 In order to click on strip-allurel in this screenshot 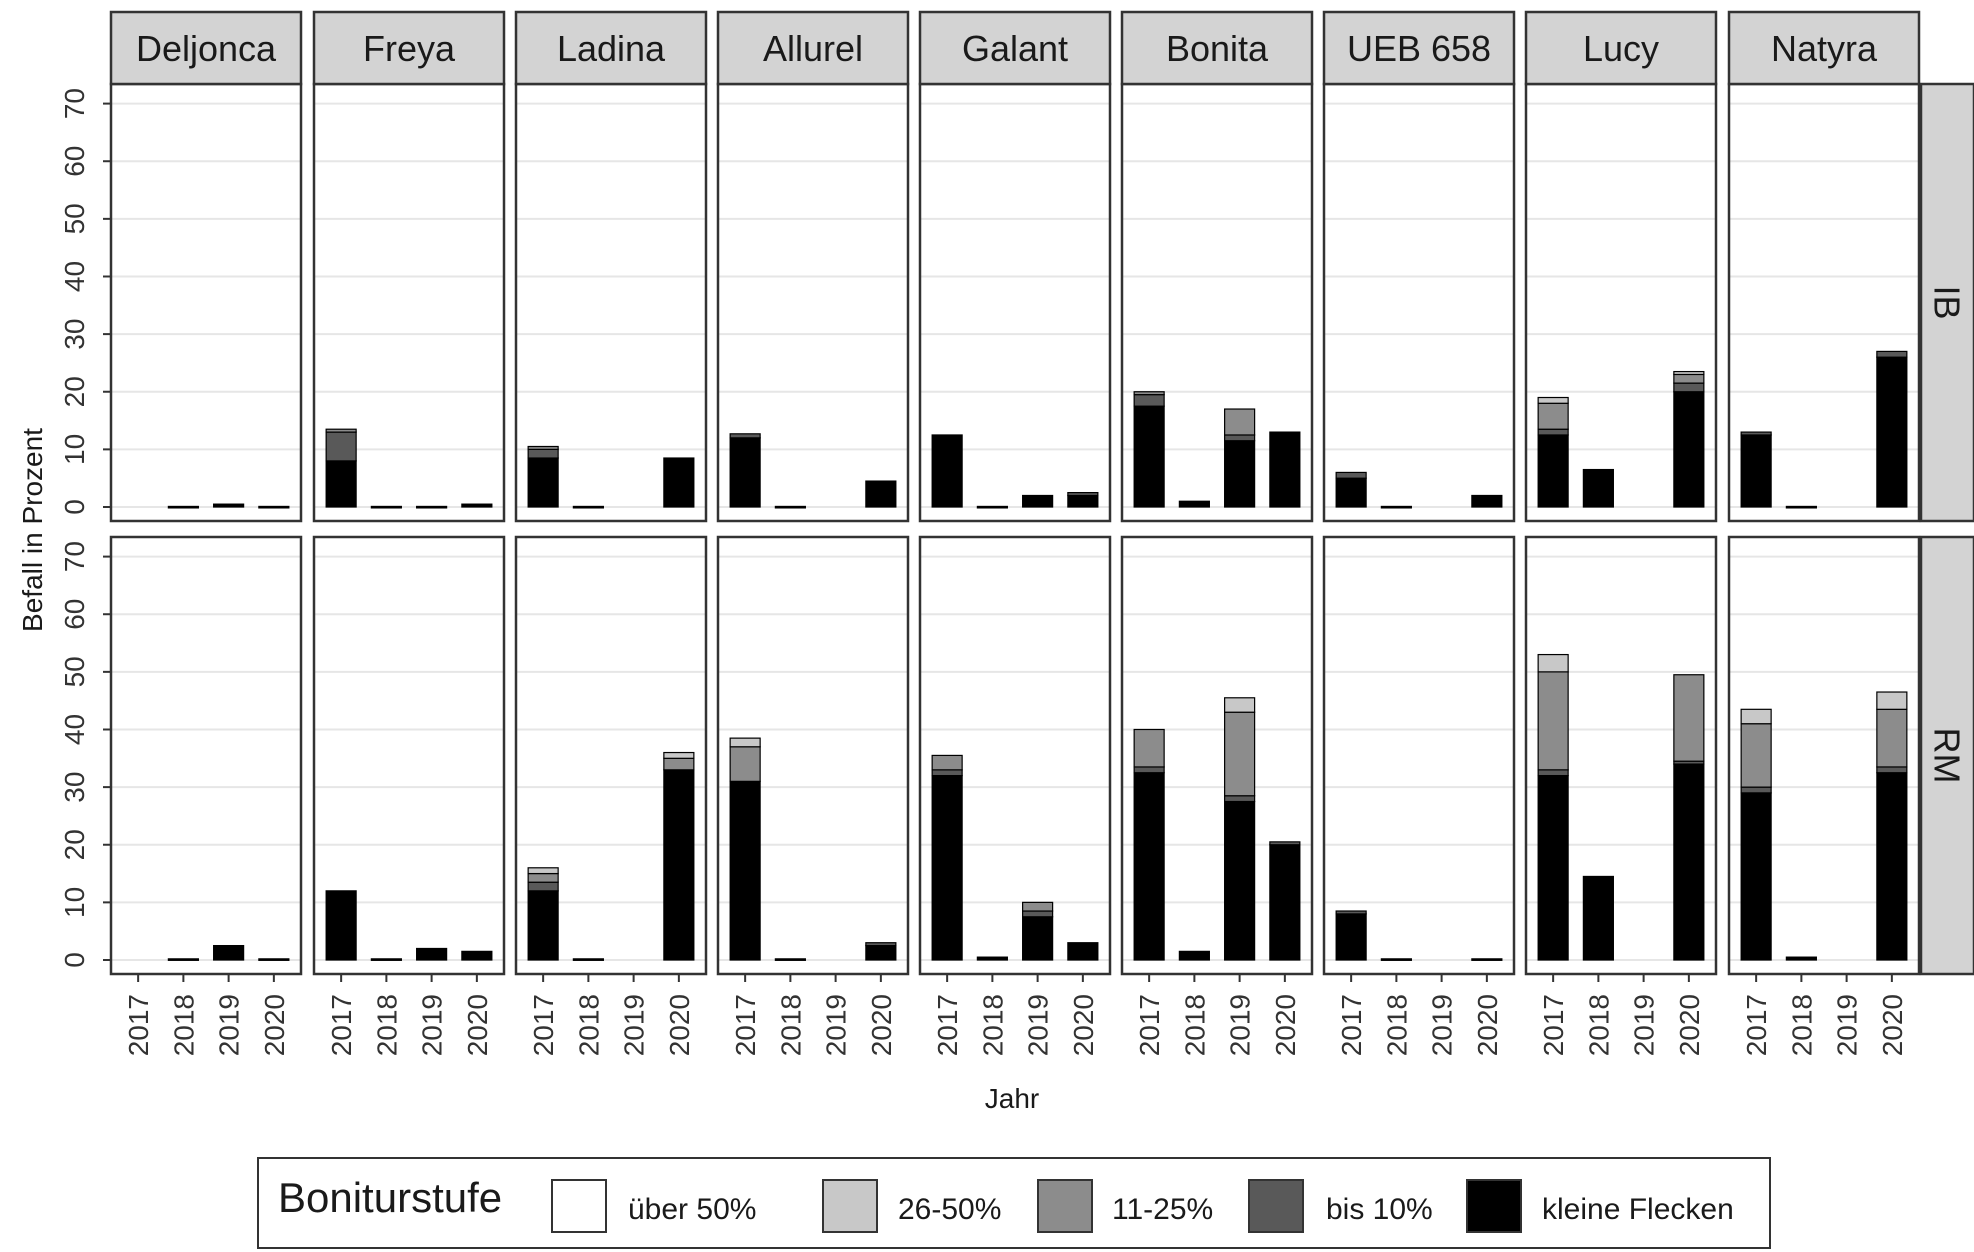, I will do `click(813, 48)`.